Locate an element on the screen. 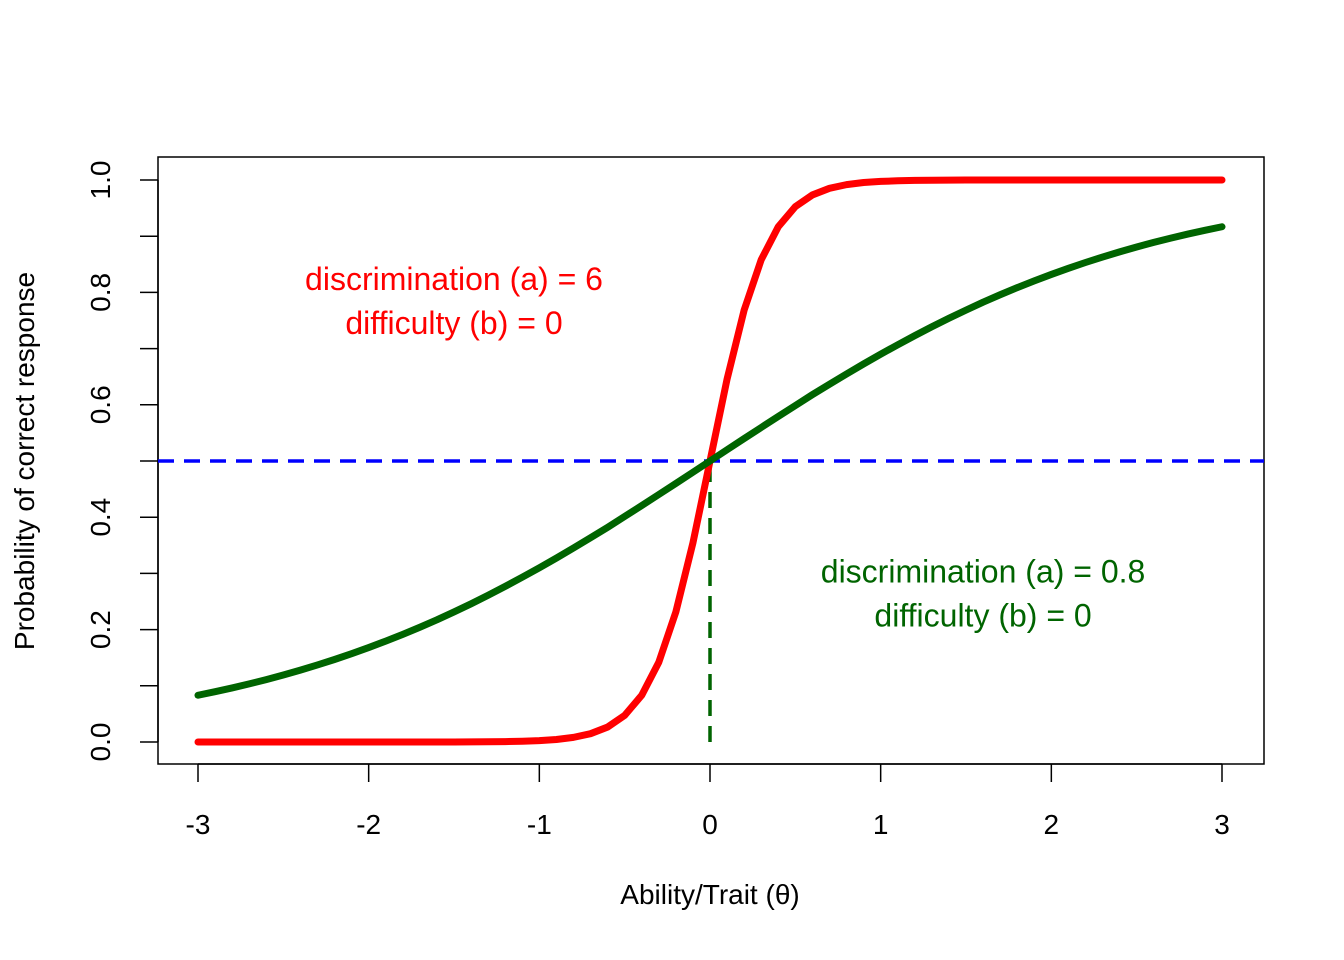  x-tick-label: 1 is located at coordinates (881, 824).